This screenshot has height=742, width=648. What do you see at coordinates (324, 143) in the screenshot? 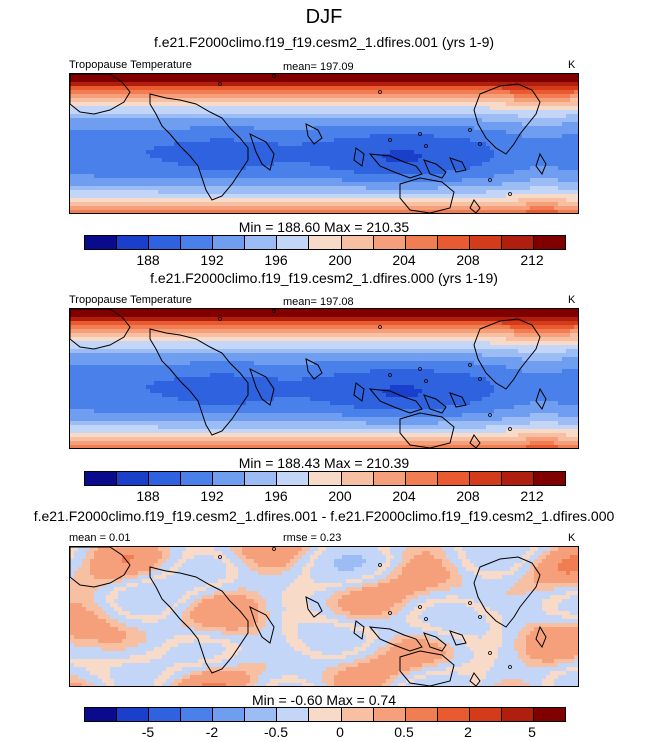
I see `panel1-map-plot` at bounding box center [324, 143].